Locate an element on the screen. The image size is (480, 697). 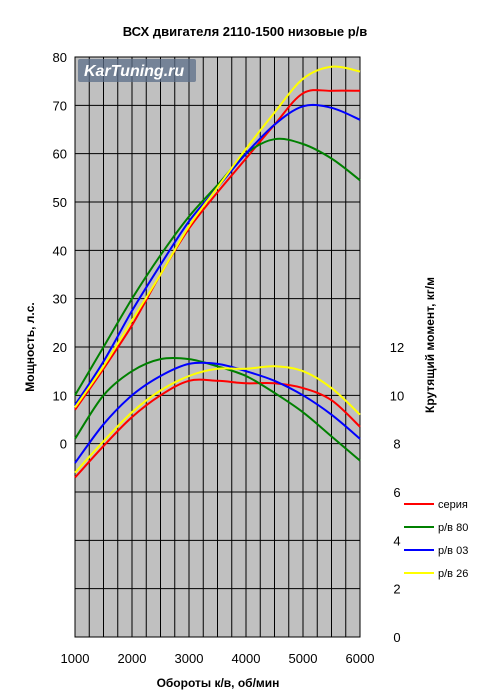
watermark-text: KarTuning.ru is located at coordinates (134, 71).